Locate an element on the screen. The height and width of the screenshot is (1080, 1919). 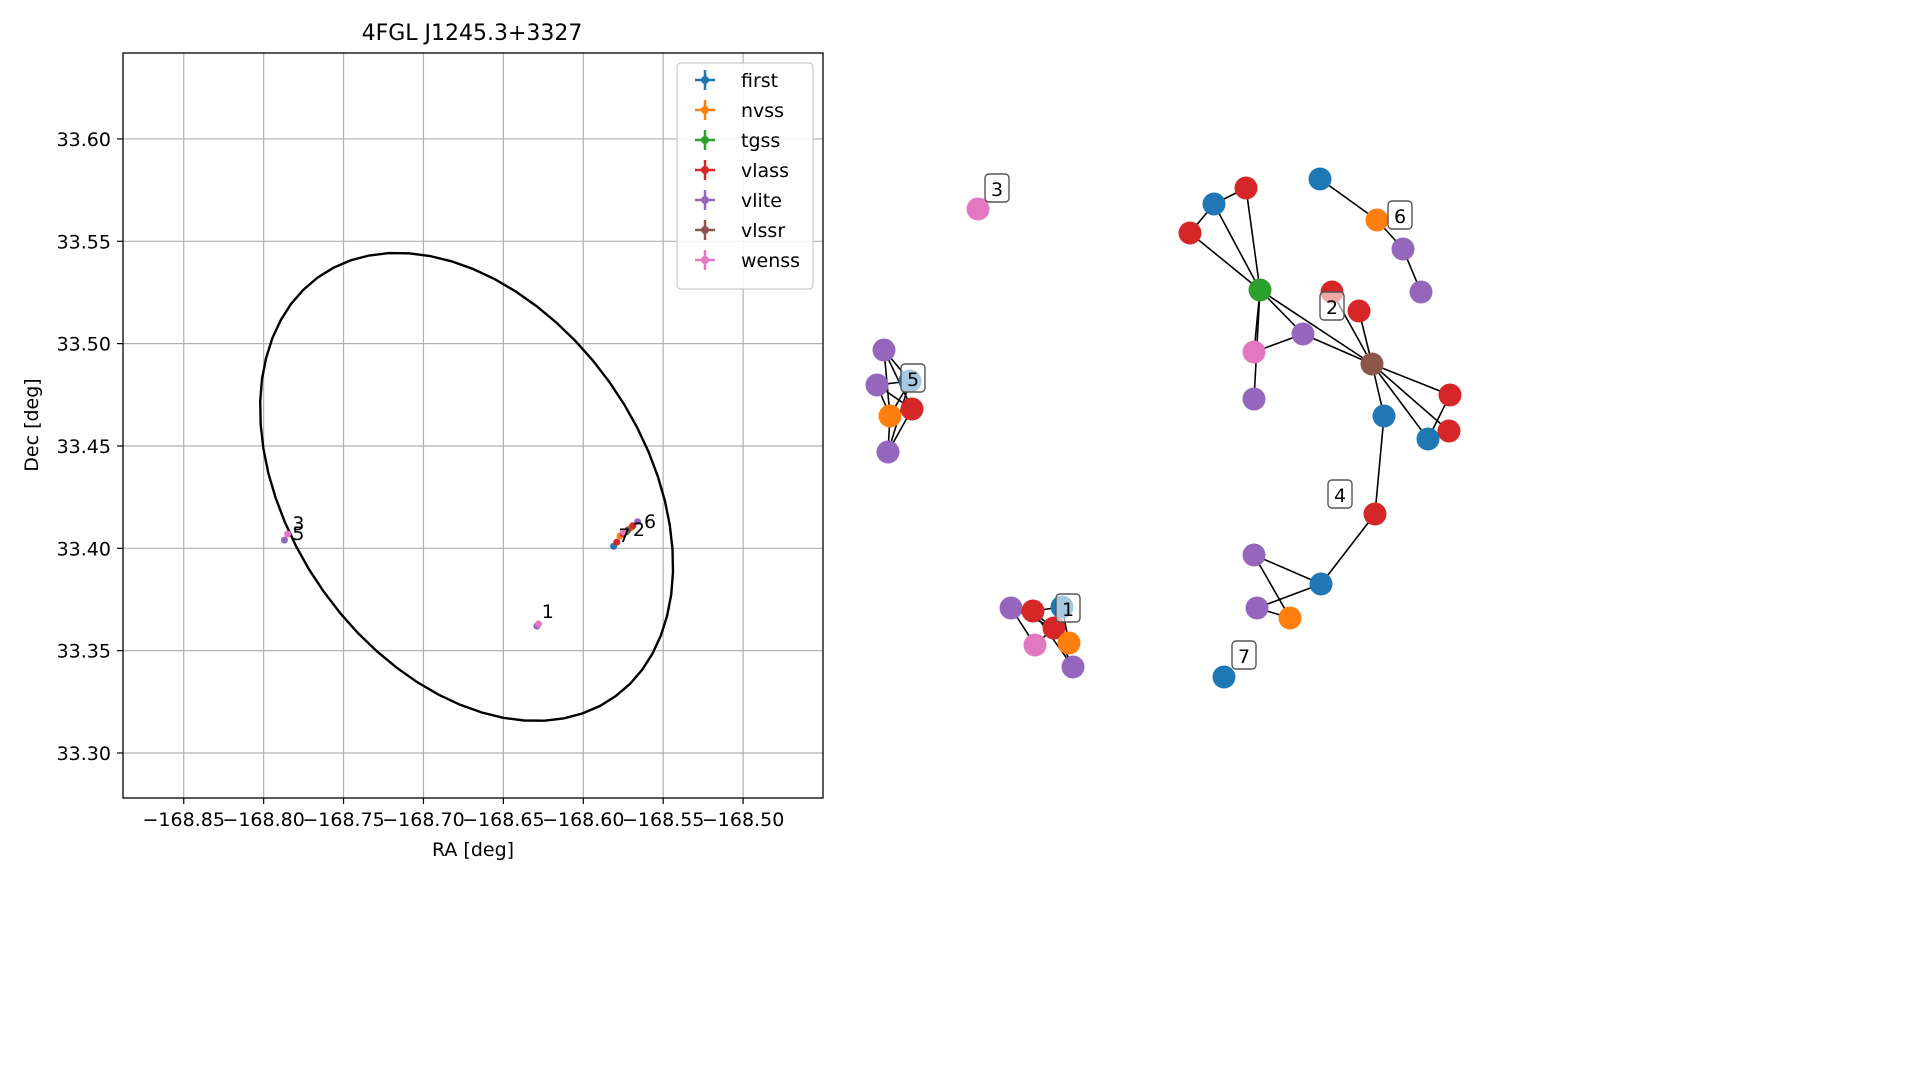
legend-box is located at coordinates (745, 176).